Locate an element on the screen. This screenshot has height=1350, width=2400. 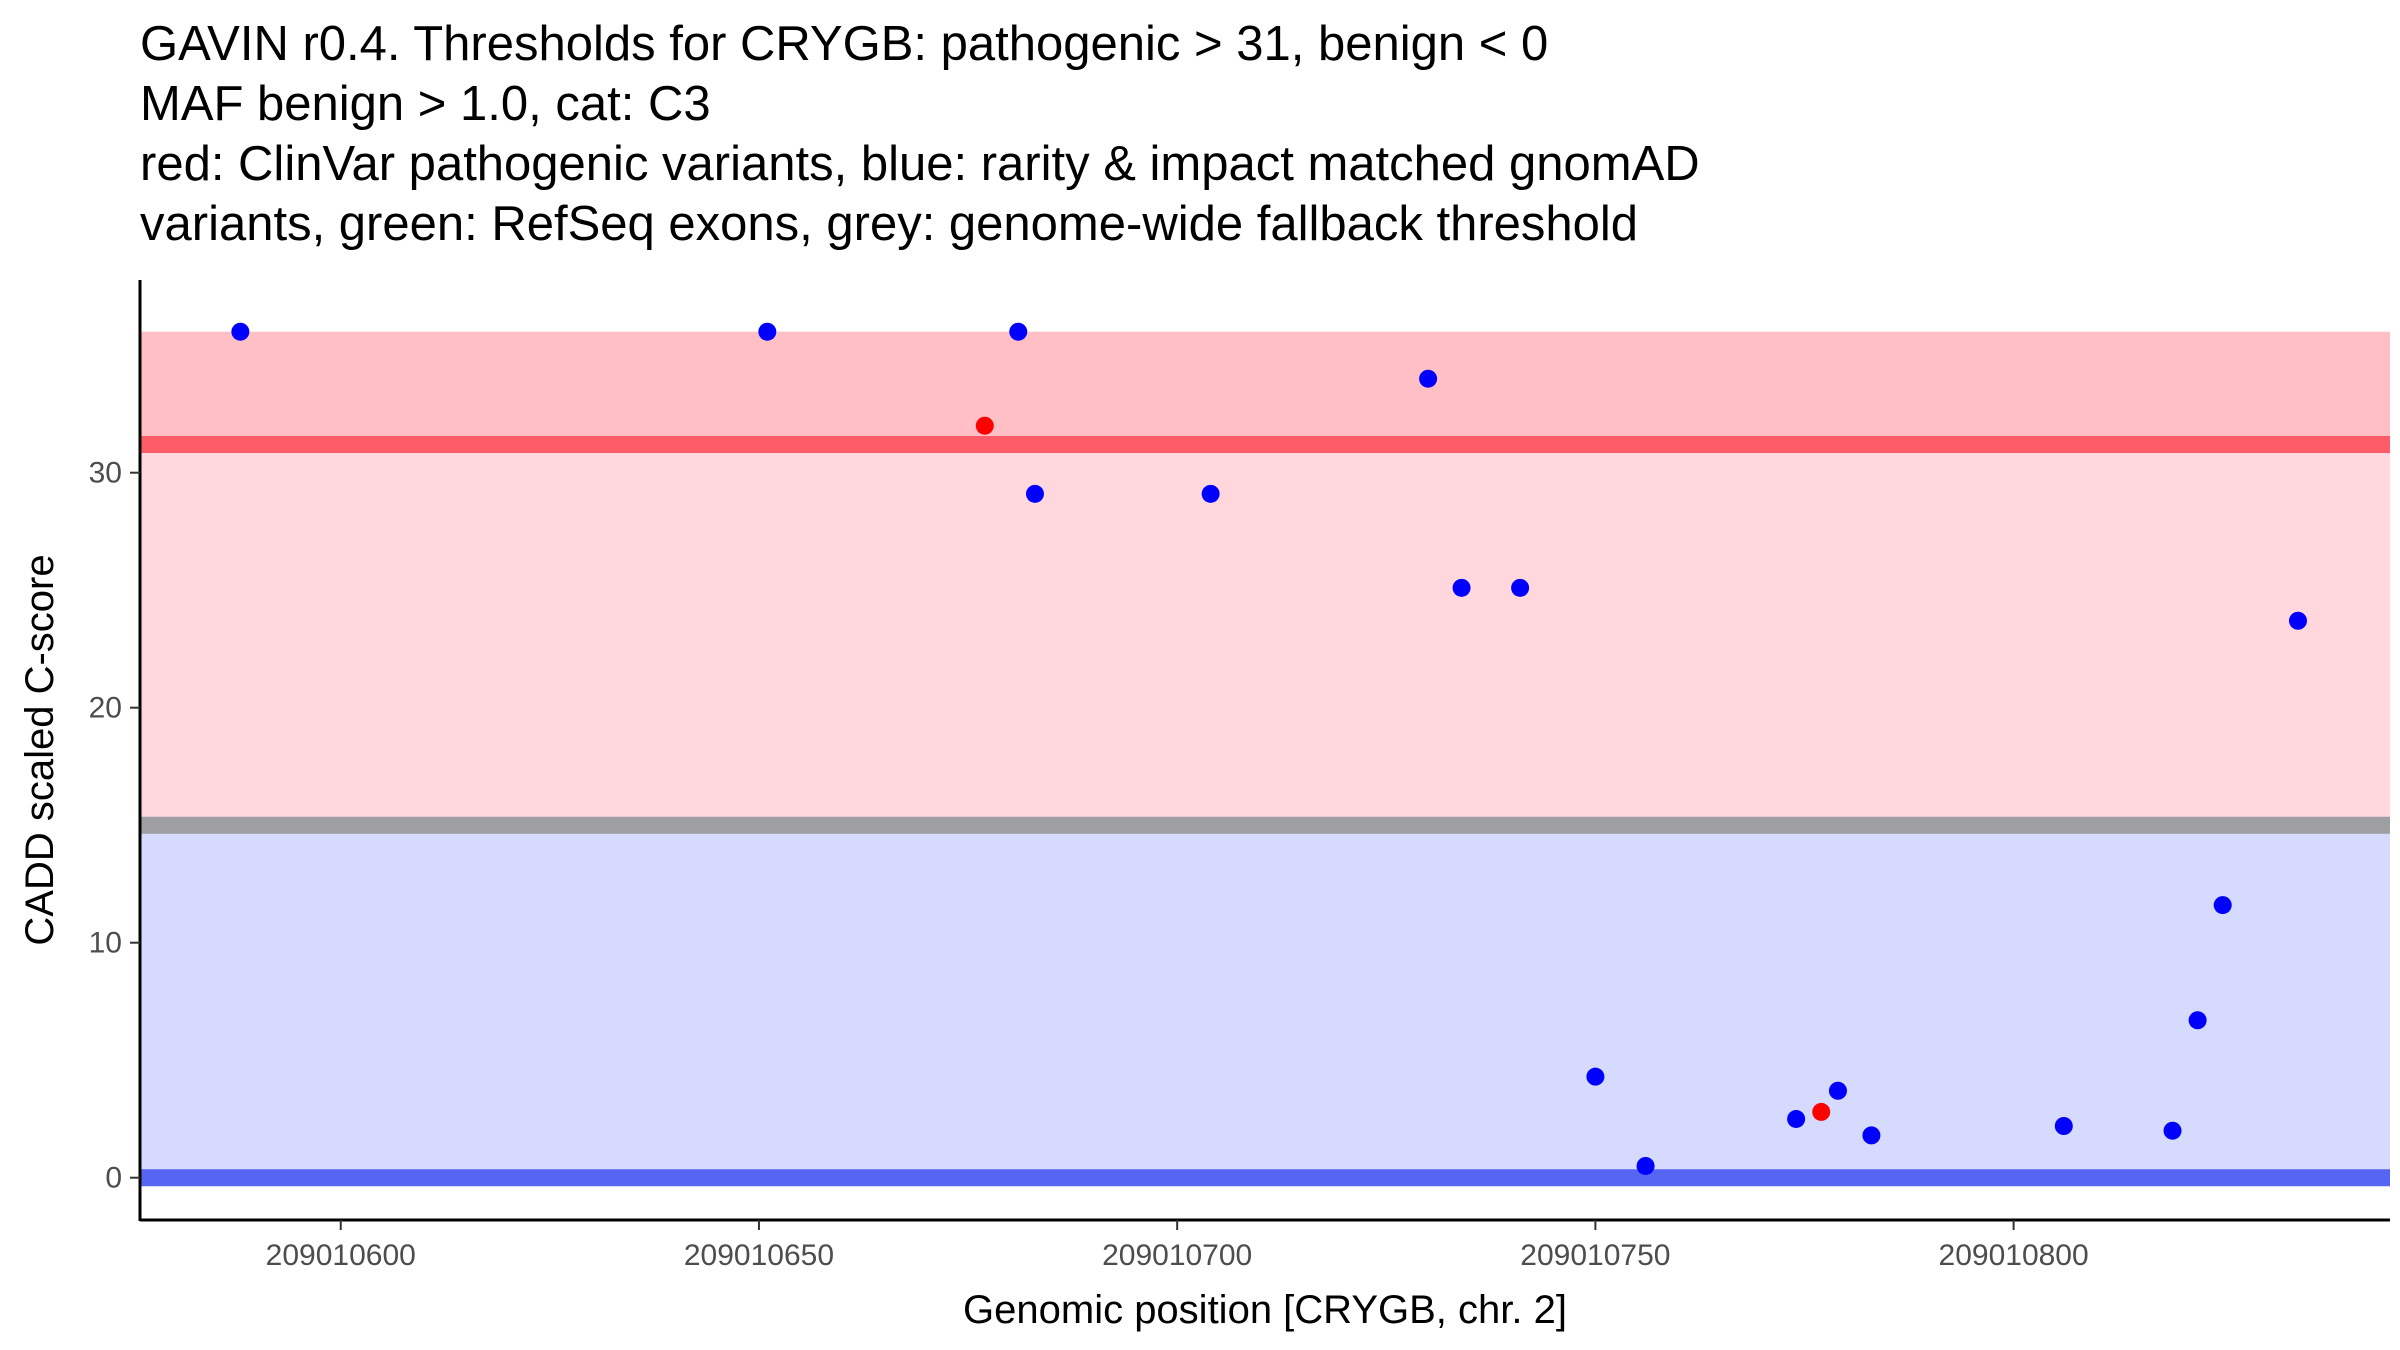
x-axis-title: Genomic position [CRYGB, chr. 2] is located at coordinates (1265, 1310).